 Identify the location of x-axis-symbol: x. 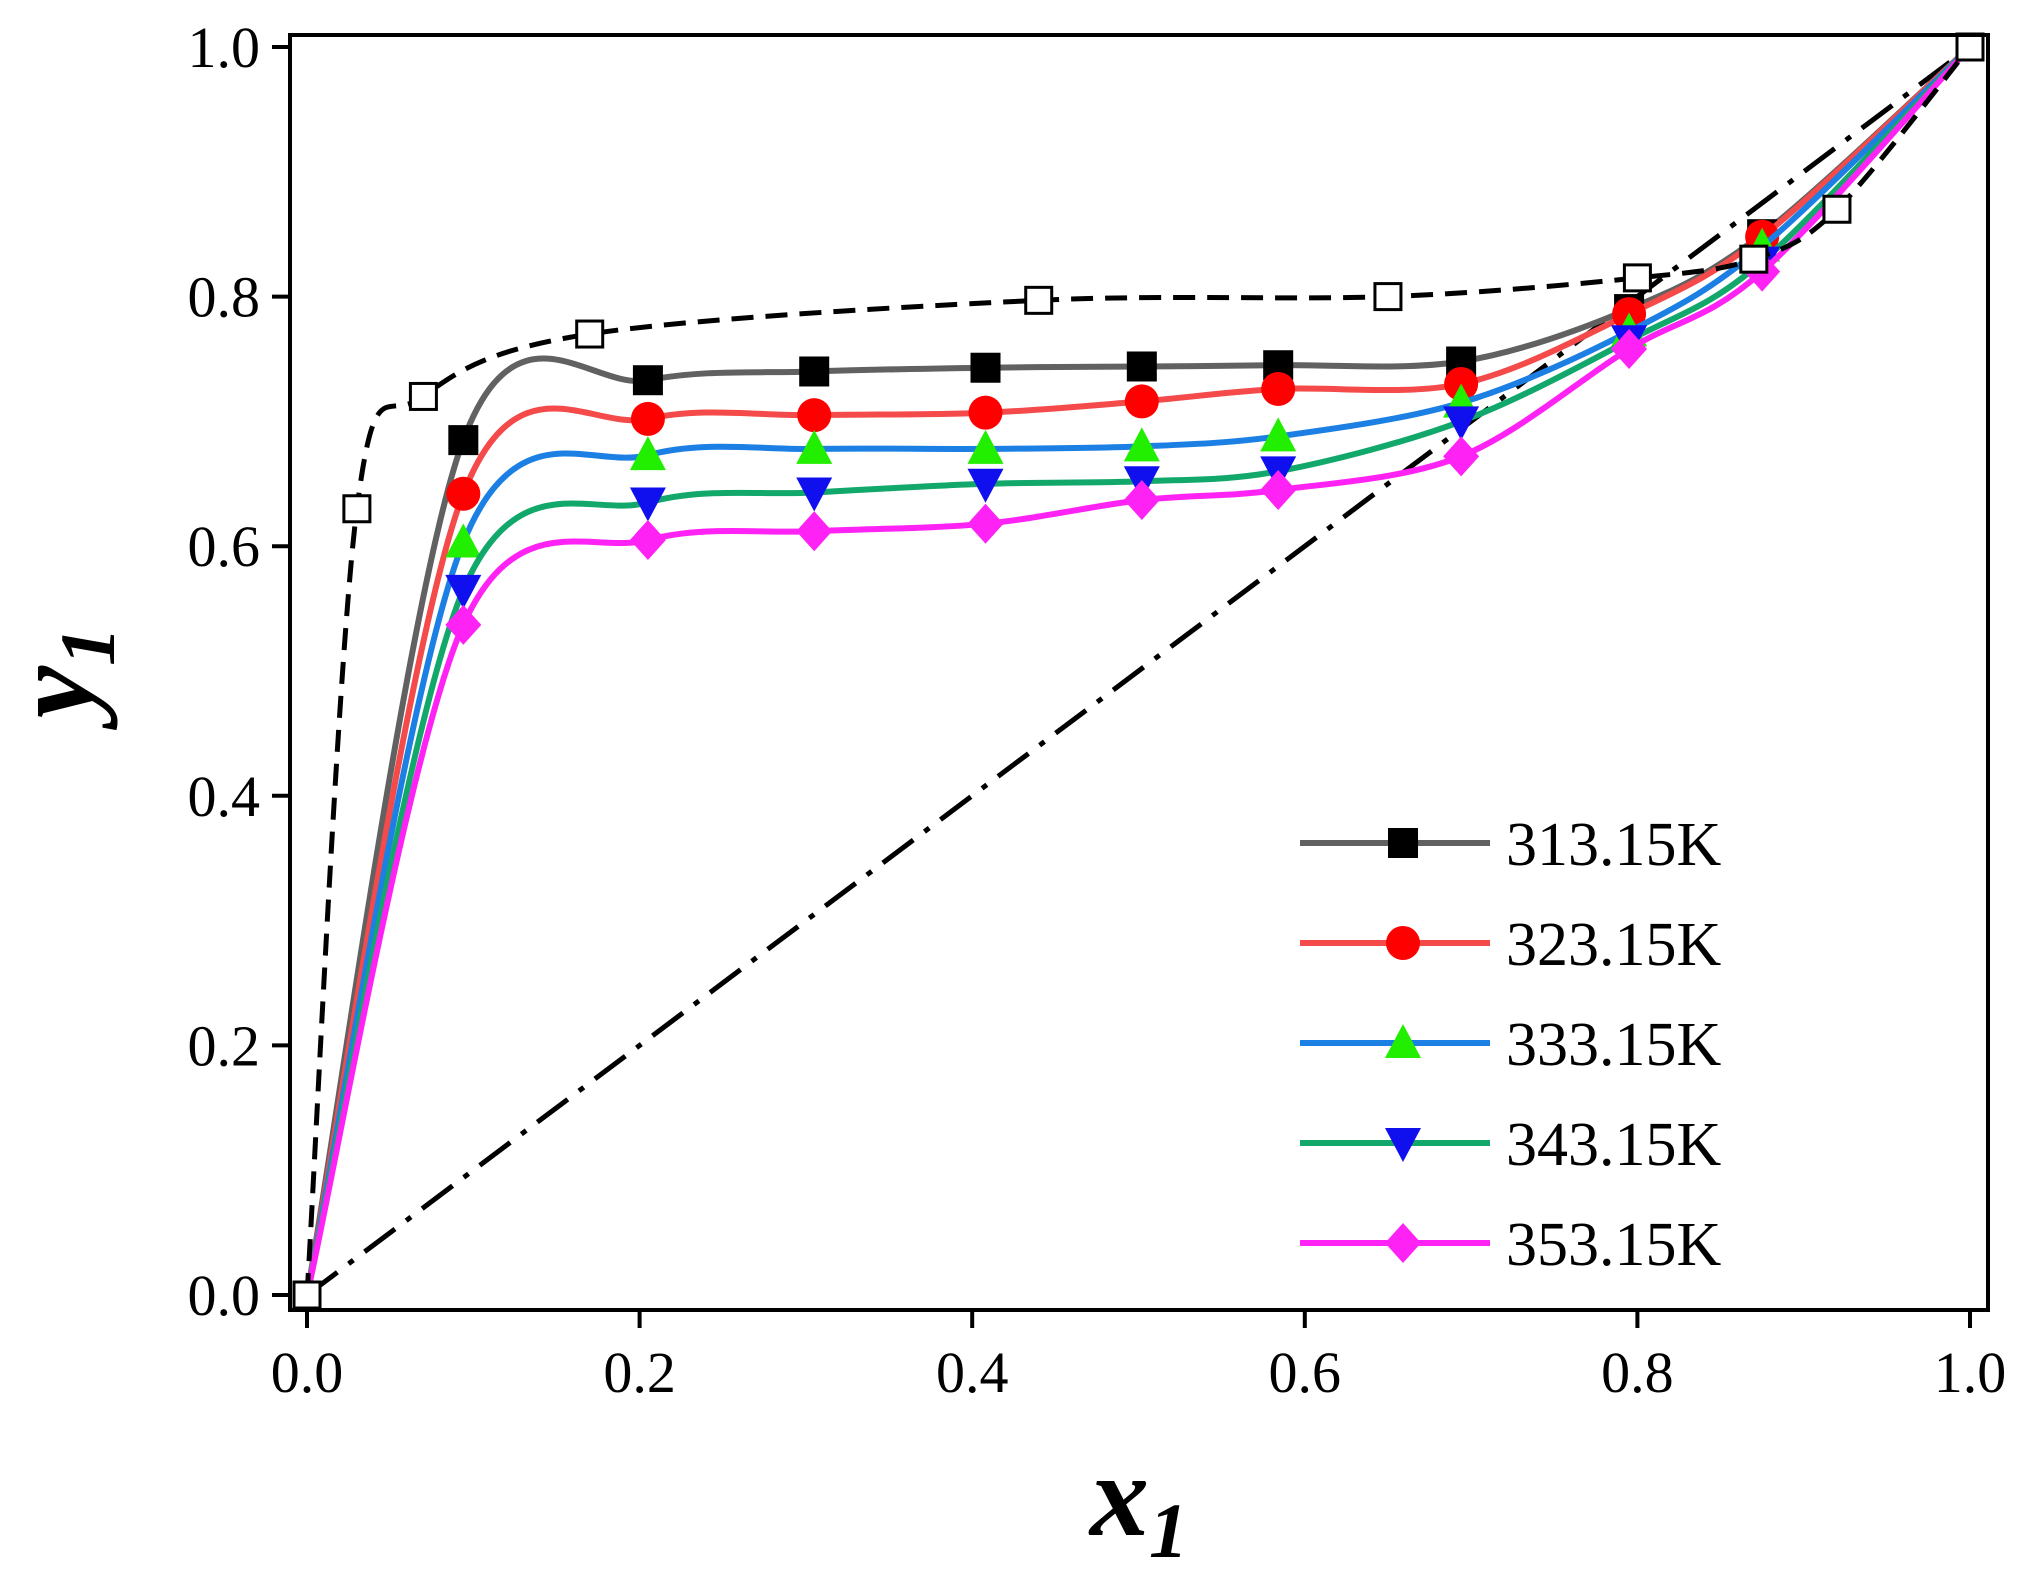
(1118, 1495).